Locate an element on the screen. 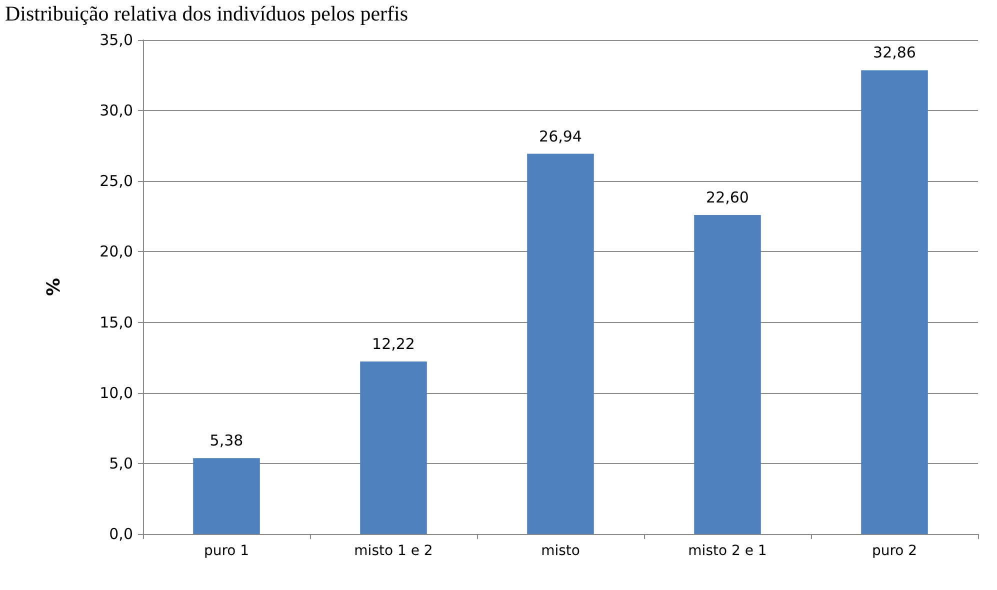 Image resolution: width=997 pixels, height=590 pixels. x-tick-label: puro 1 is located at coordinates (227, 551).